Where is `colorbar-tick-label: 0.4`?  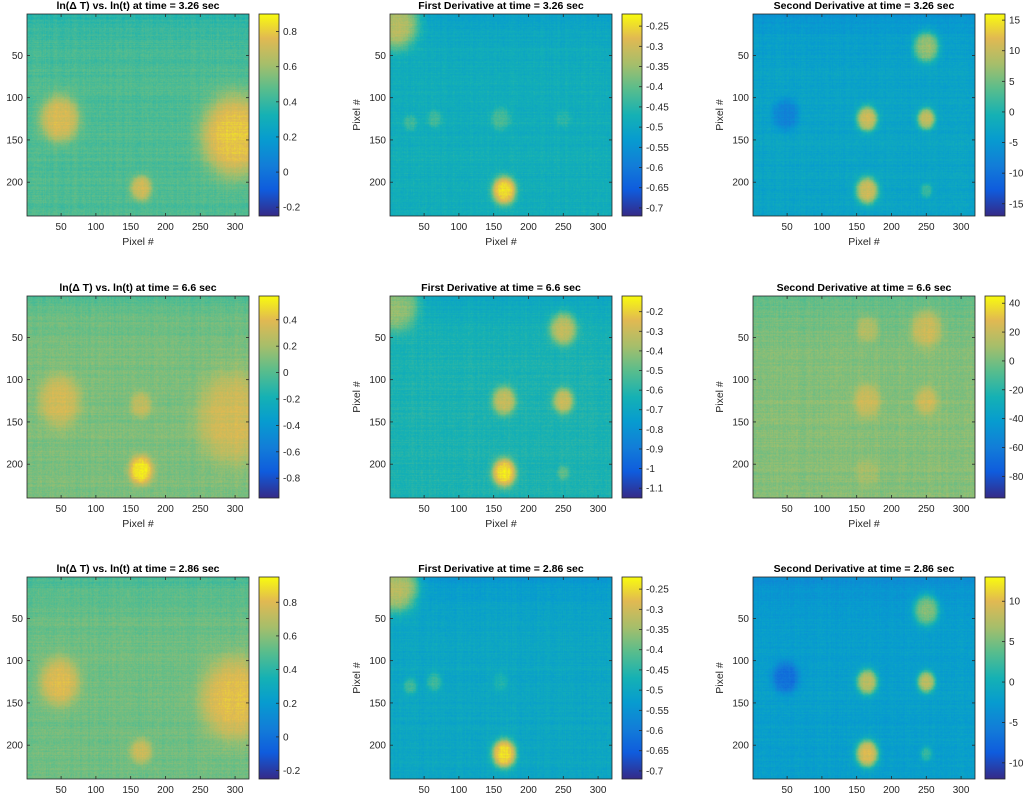
colorbar-tick-label: 0.4 is located at coordinates (290, 320).